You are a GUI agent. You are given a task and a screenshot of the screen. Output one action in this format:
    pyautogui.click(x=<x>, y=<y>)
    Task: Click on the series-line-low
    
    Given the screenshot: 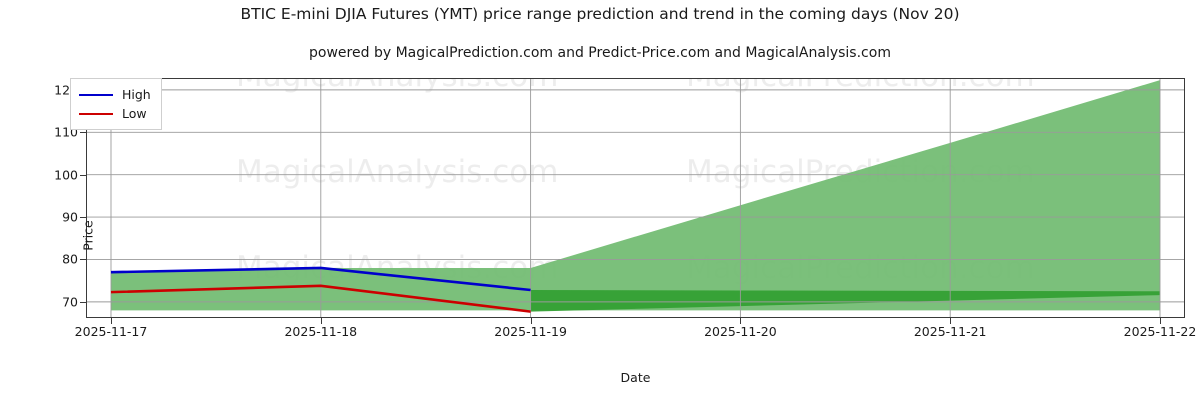 What is the action you would take?
    pyautogui.click(x=320, y=298)
    